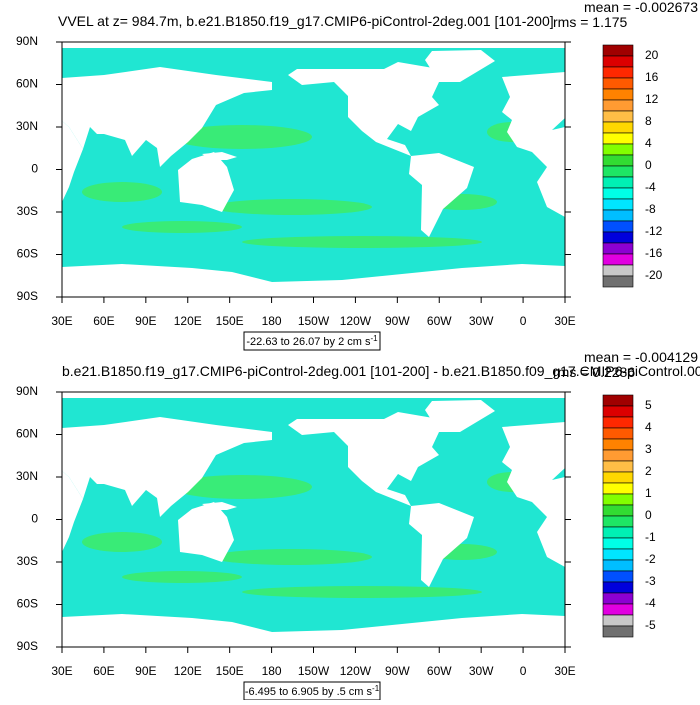  I want to click on range-label: -22.63 to 26.07 by 2 cm s-1, so click(312, 341).